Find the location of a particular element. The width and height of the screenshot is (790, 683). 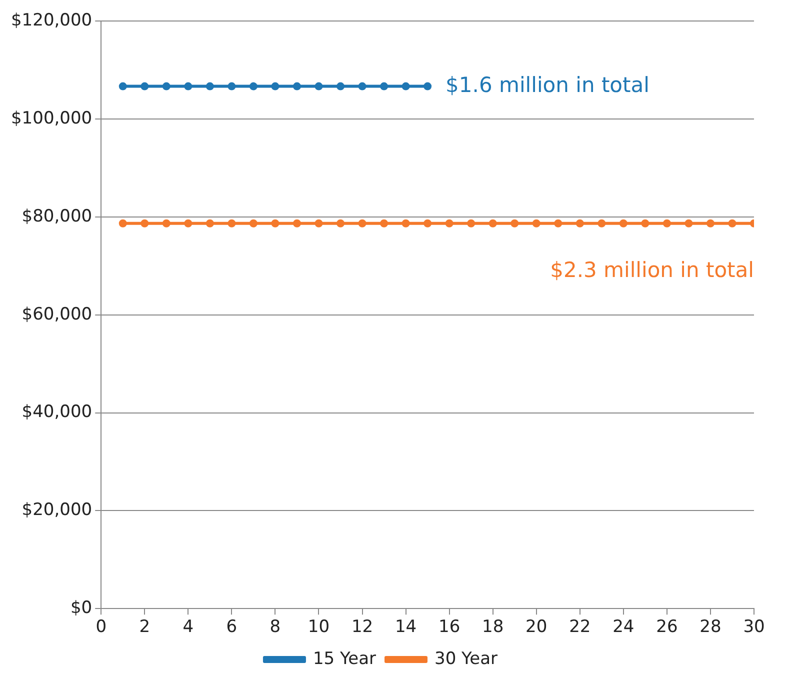

y-tick-label: $40,000 is located at coordinates (57, 412).